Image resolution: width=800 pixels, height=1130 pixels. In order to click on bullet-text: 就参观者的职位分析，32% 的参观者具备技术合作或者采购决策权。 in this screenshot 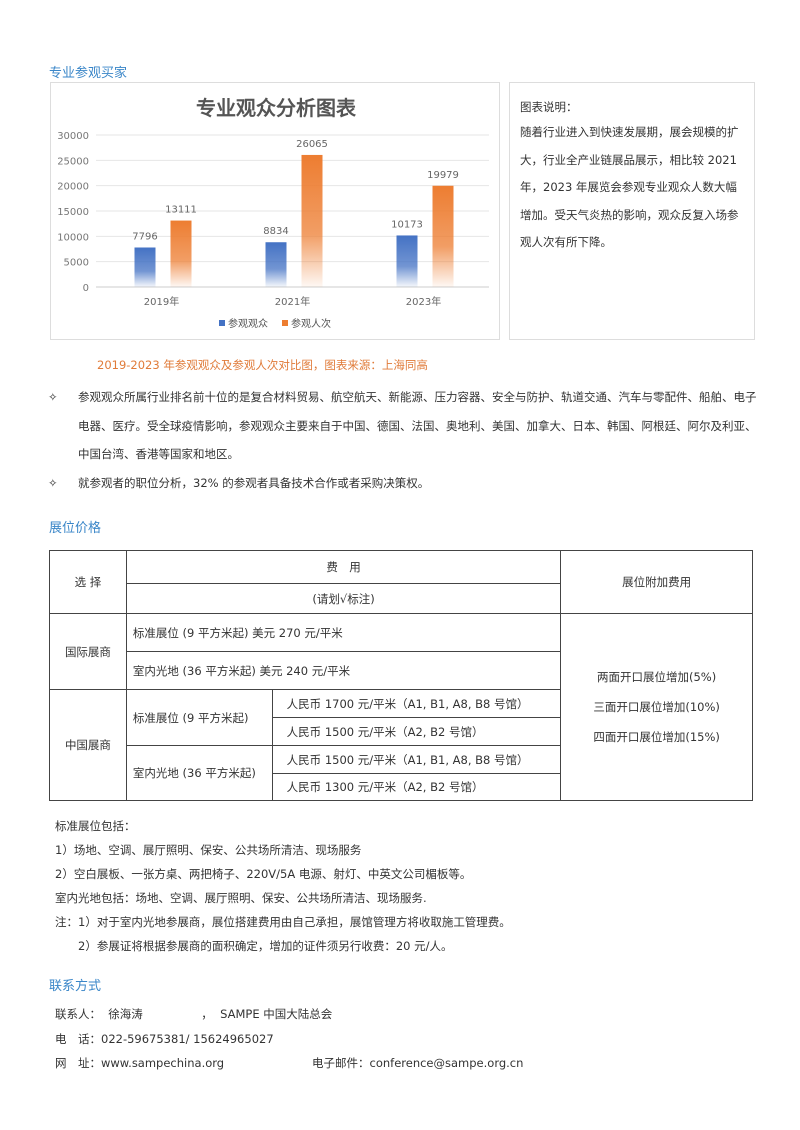, I will do `click(254, 483)`.